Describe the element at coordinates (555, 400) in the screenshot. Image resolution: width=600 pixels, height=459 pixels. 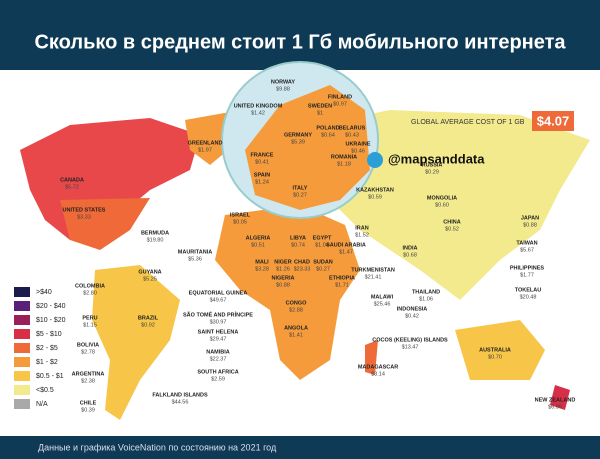
I see `country-name: NEW ZEALAND` at that location.